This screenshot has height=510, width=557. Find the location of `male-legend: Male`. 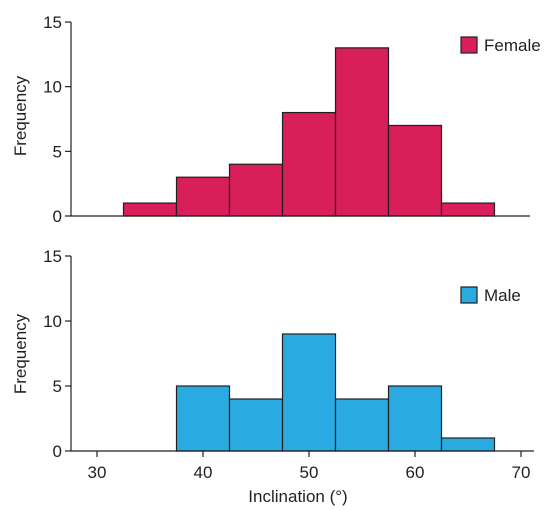

male-legend: Male is located at coordinates (490, 295).